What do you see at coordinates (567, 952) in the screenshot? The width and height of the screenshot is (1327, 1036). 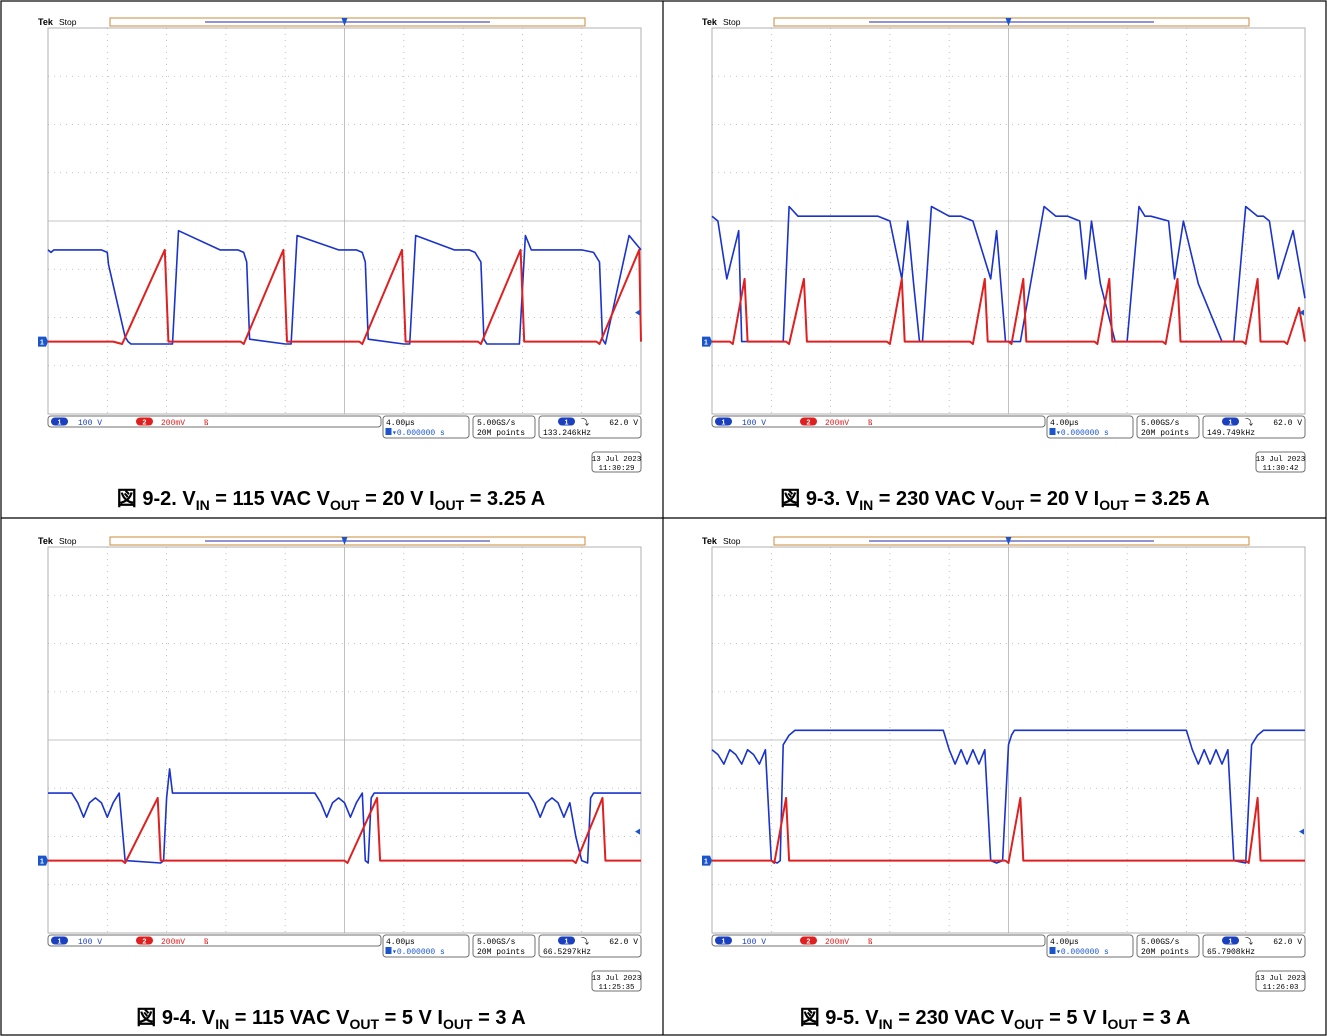 I see `trigger-frequency-label: 66.5297kHz` at bounding box center [567, 952].